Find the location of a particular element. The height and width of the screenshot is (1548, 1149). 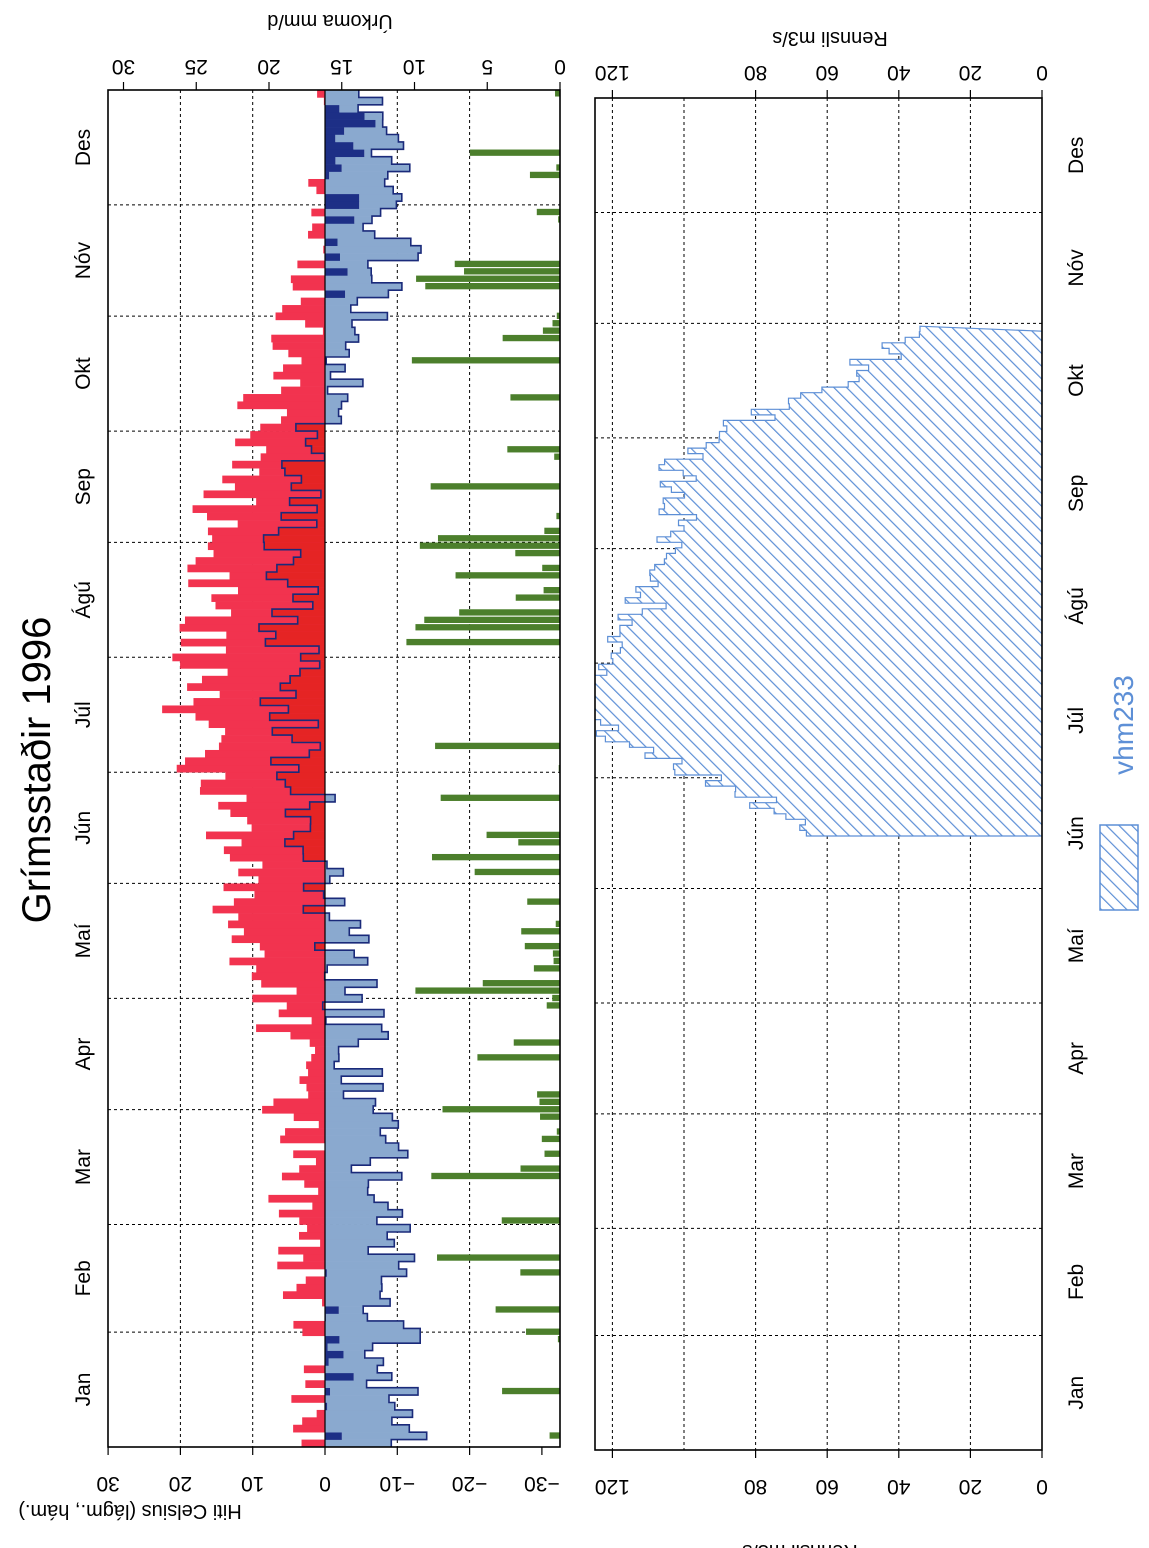

month-label-bottom-2: Mar is located at coordinates (1076, 1171).